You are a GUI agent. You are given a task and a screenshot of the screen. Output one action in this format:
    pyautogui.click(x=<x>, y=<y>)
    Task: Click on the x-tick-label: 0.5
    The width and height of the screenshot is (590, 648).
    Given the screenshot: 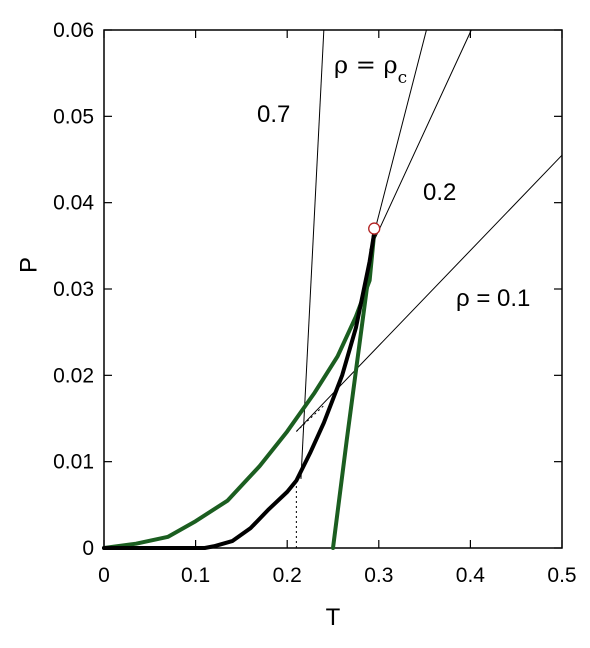 What is the action you would take?
    pyautogui.click(x=561, y=575)
    